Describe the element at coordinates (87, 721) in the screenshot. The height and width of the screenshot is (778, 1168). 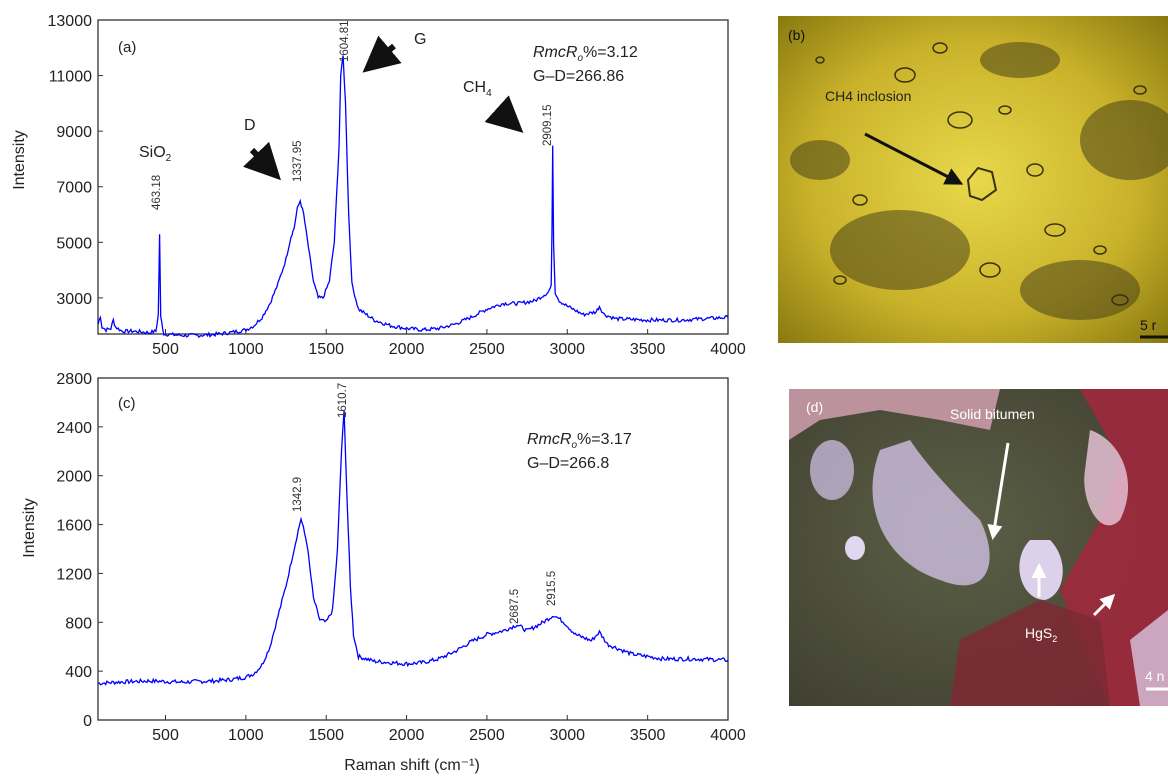
I see `y-tick-label: 0` at that location.